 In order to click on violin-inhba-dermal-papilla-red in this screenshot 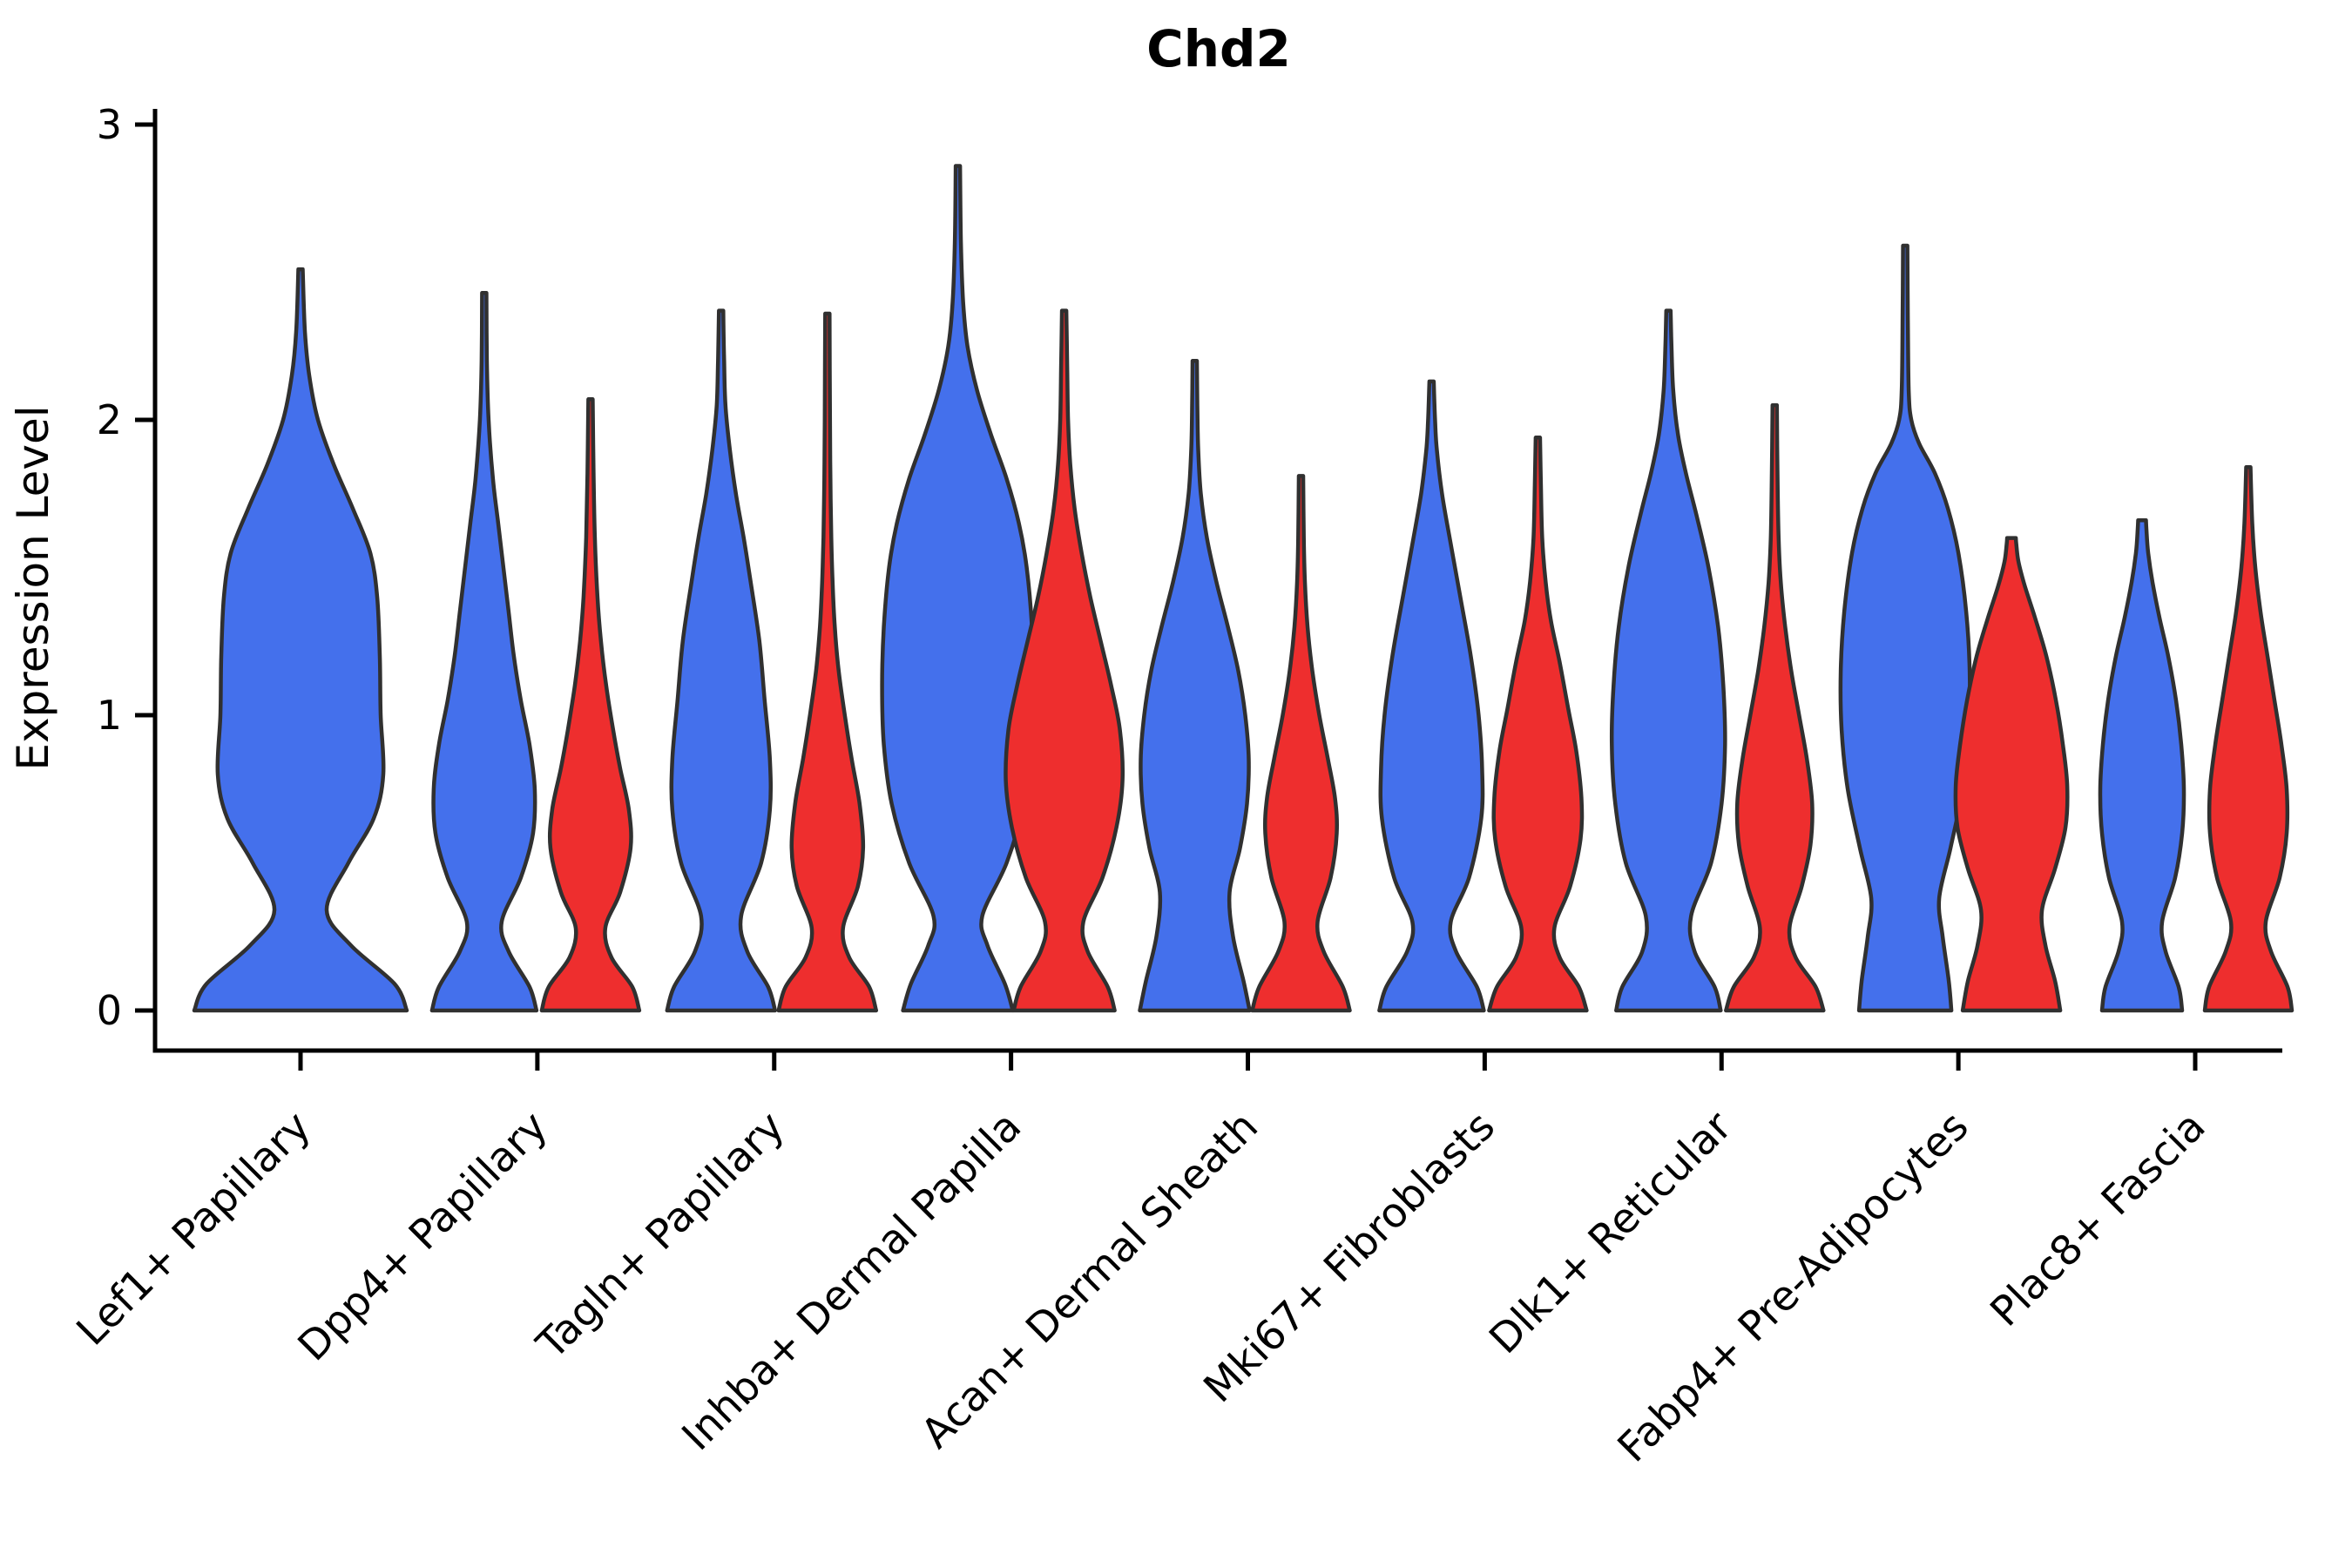, I will do `click(1064, 660)`.